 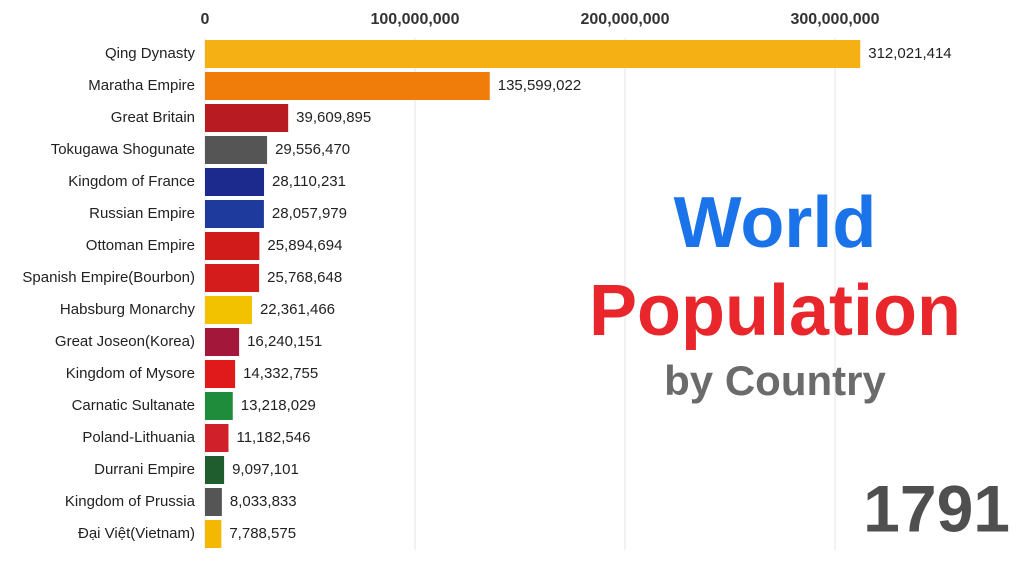 What do you see at coordinates (284, 341) in the screenshot?
I see `value-label: 16,240,151` at bounding box center [284, 341].